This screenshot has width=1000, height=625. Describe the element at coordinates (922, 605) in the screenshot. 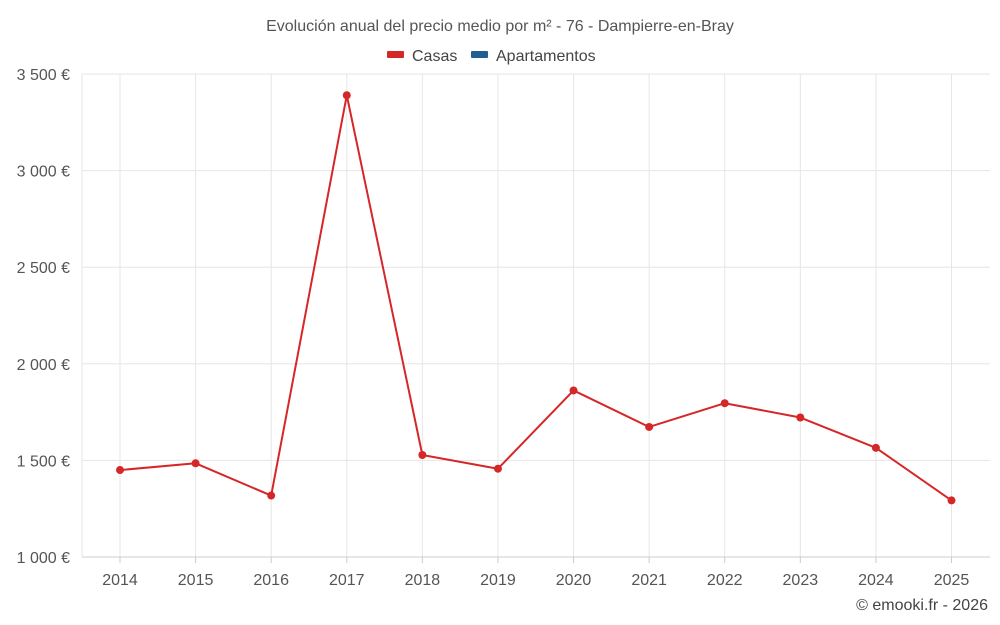

I see `credit-text: © emooki.fr - 2026` at that location.